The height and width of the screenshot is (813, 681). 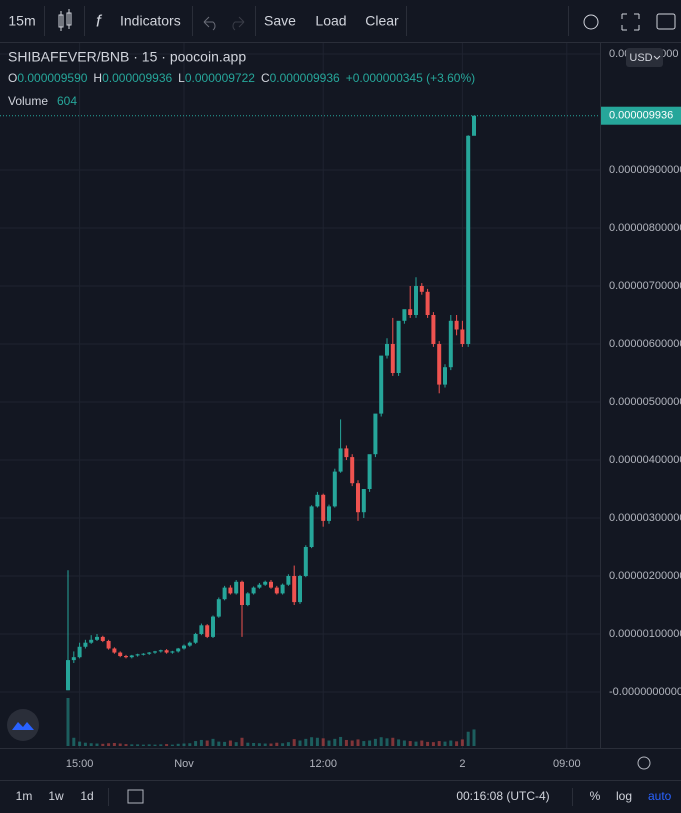 I want to click on fx-icon: f, so click(x=99, y=20).